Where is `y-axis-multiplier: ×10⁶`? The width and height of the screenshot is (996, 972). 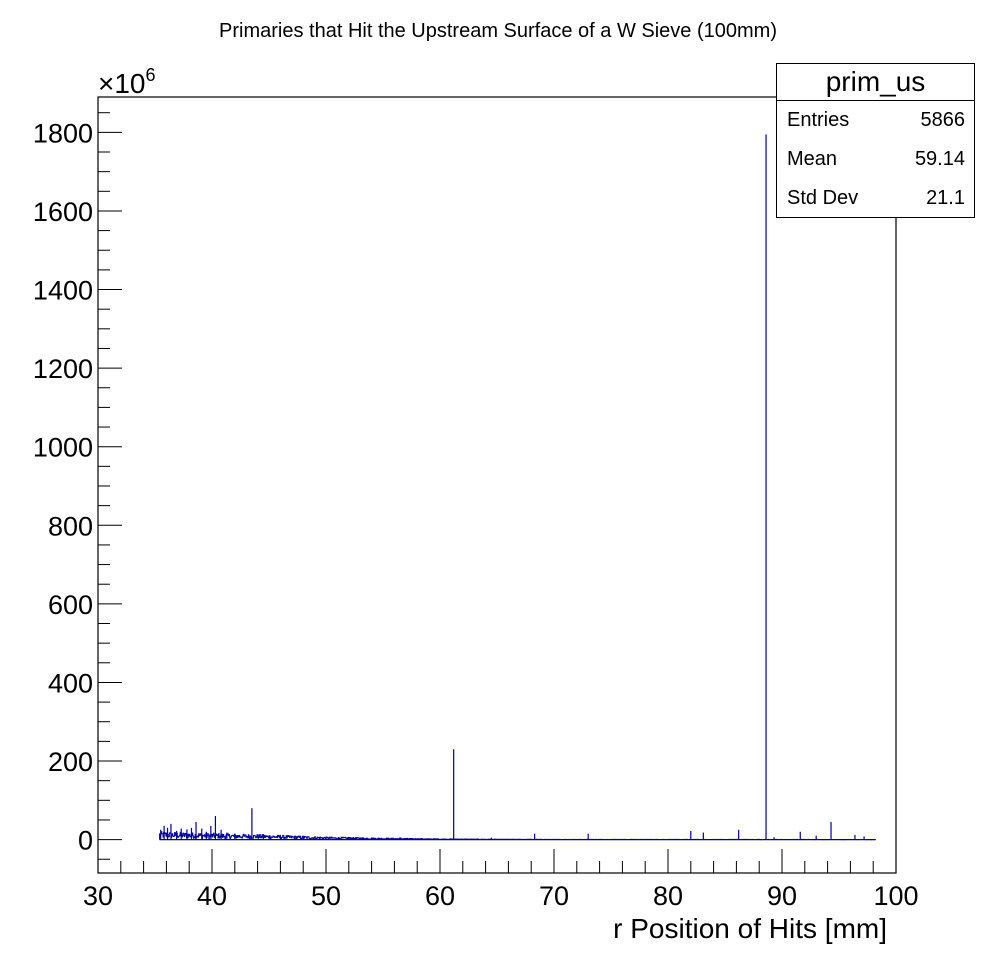 y-axis-multiplier: ×10⁶ is located at coordinates (127, 82).